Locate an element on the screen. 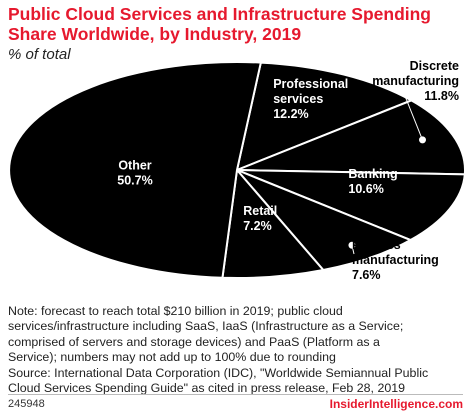  slice-label: Professional services 12.2% is located at coordinates (310, 99).